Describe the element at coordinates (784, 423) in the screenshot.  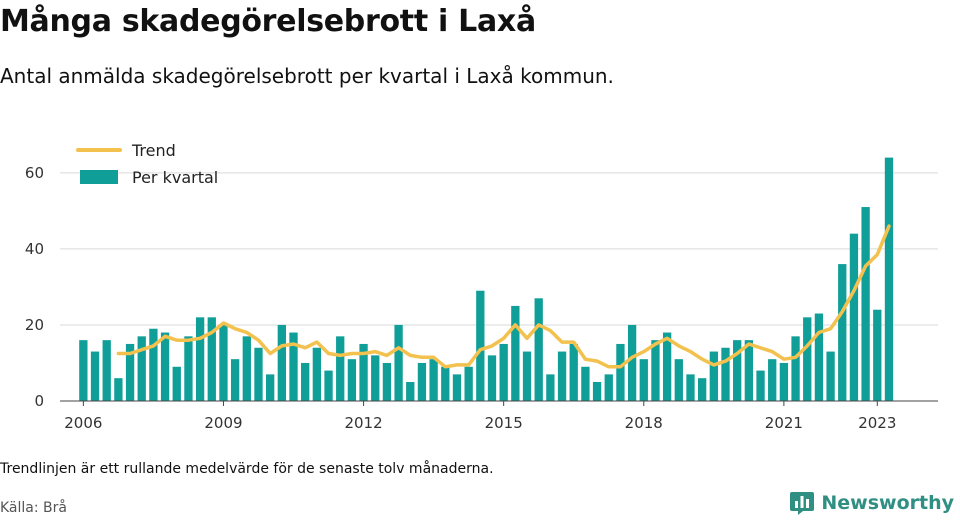
I see `x-tick-label: 2021` at that location.